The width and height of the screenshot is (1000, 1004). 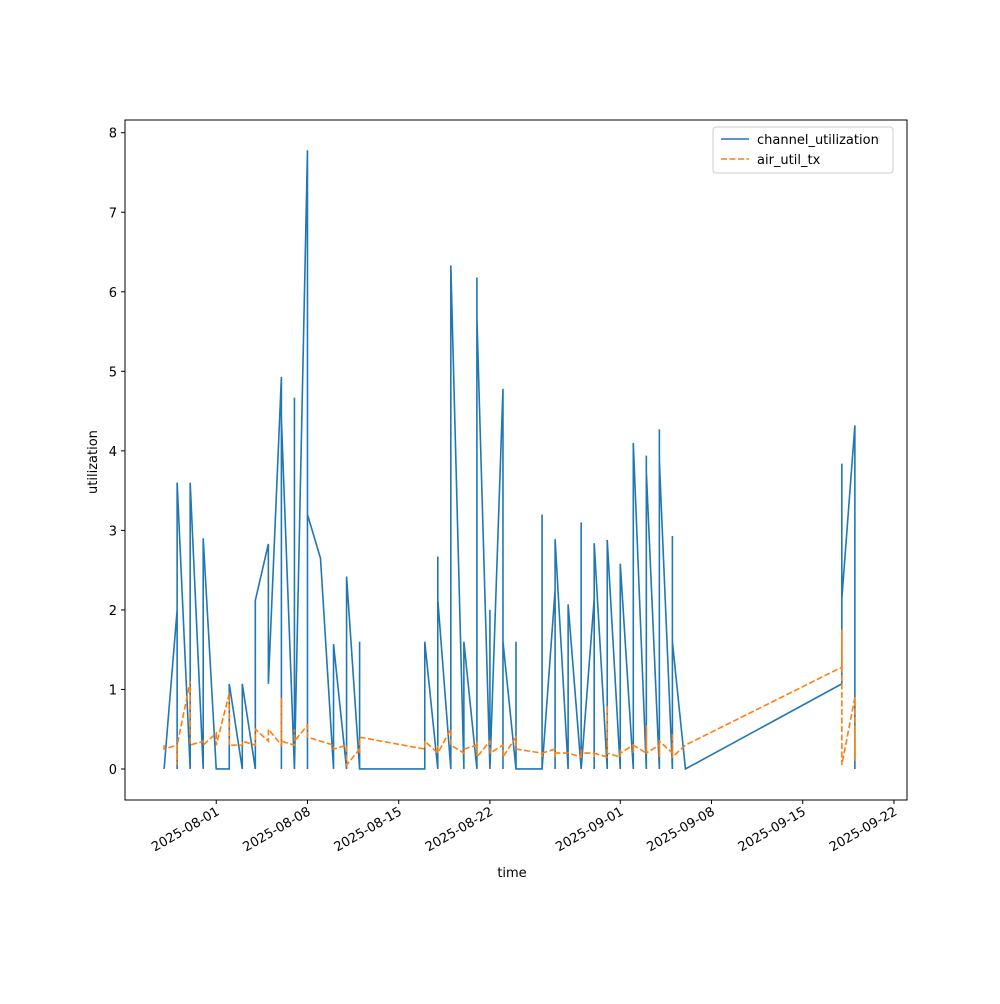 I want to click on y-tick-label: 3, so click(x=113, y=531).